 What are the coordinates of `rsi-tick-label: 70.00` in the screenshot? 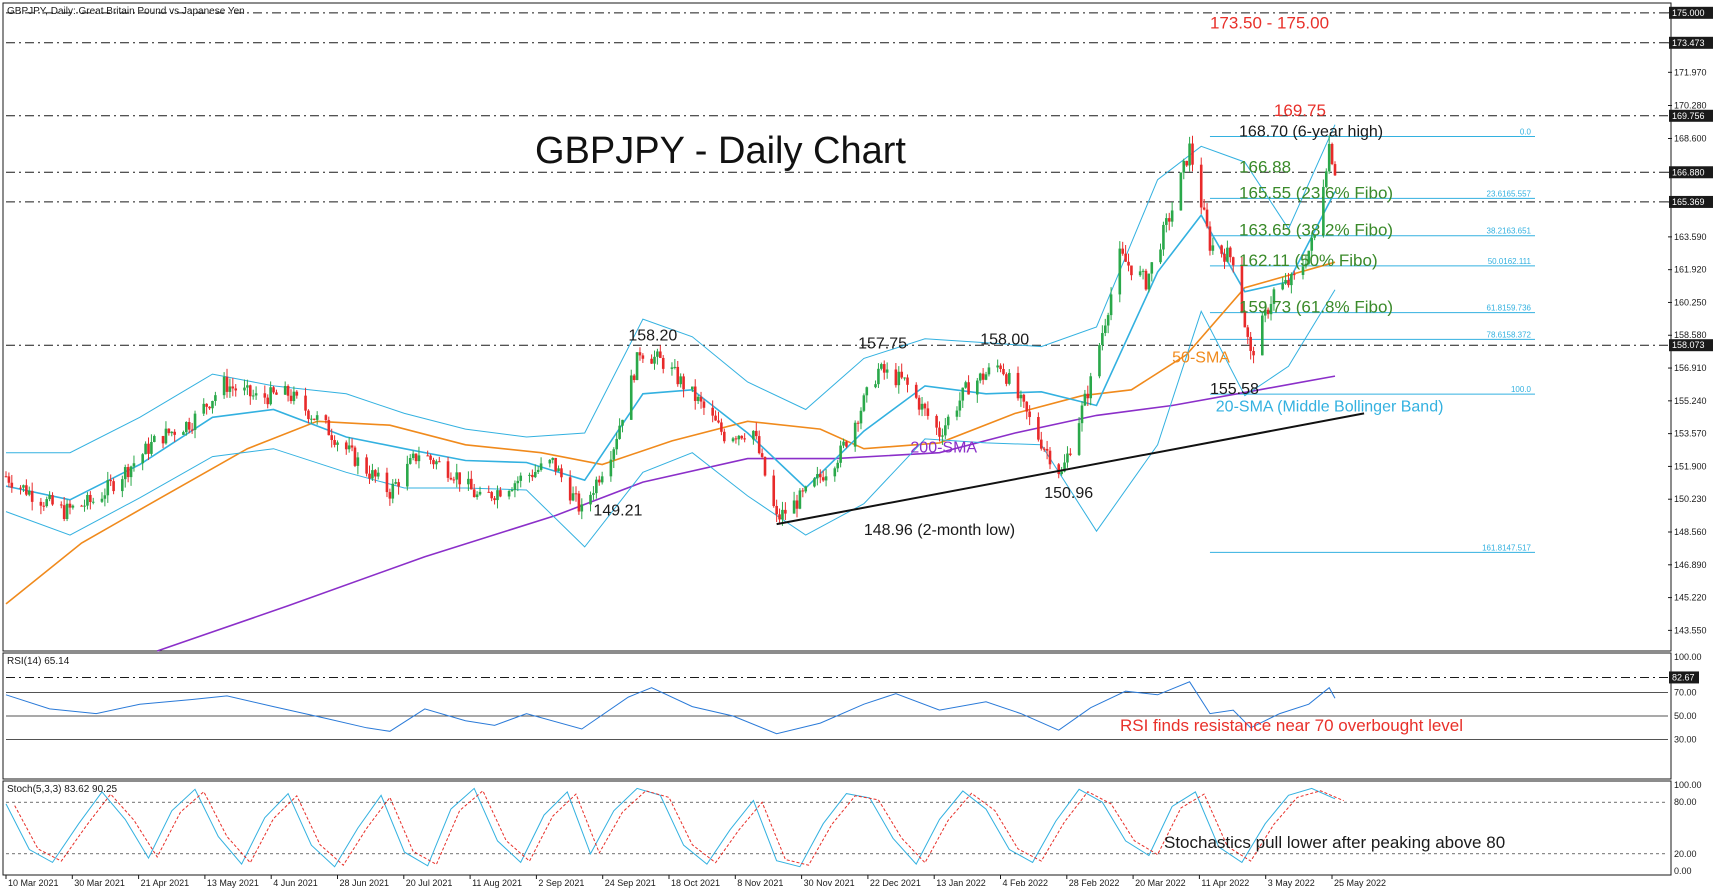 It's located at (1685, 692).